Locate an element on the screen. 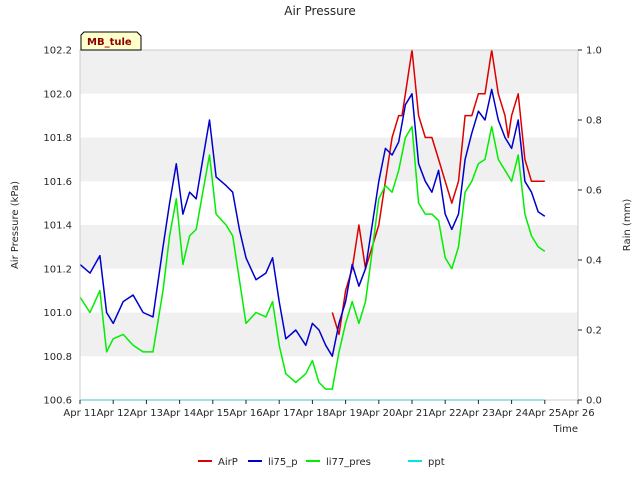  x-tick-label: Apr 14 is located at coordinates (179, 413).